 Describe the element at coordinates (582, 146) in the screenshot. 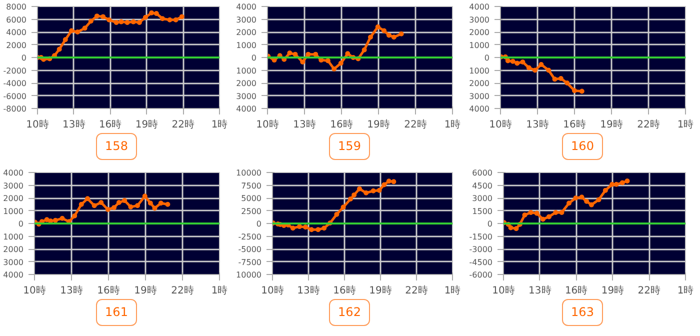

I see `text: 160` at that location.